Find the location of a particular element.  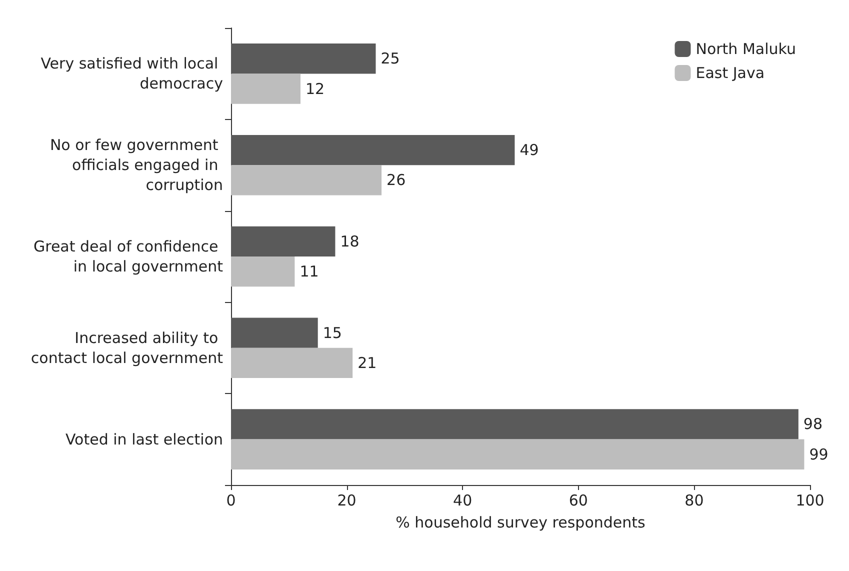

x-tick-label: 60 is located at coordinates (578, 501).